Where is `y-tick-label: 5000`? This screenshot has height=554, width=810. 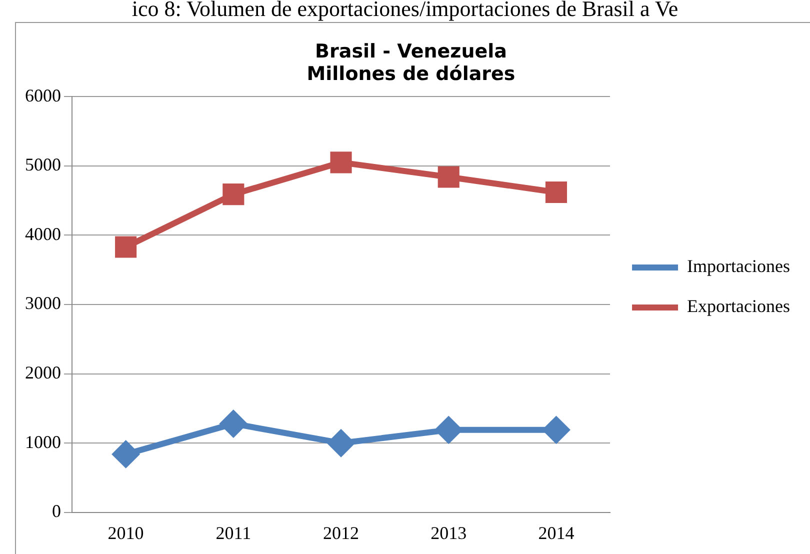 y-tick-label: 5000 is located at coordinates (43, 164).